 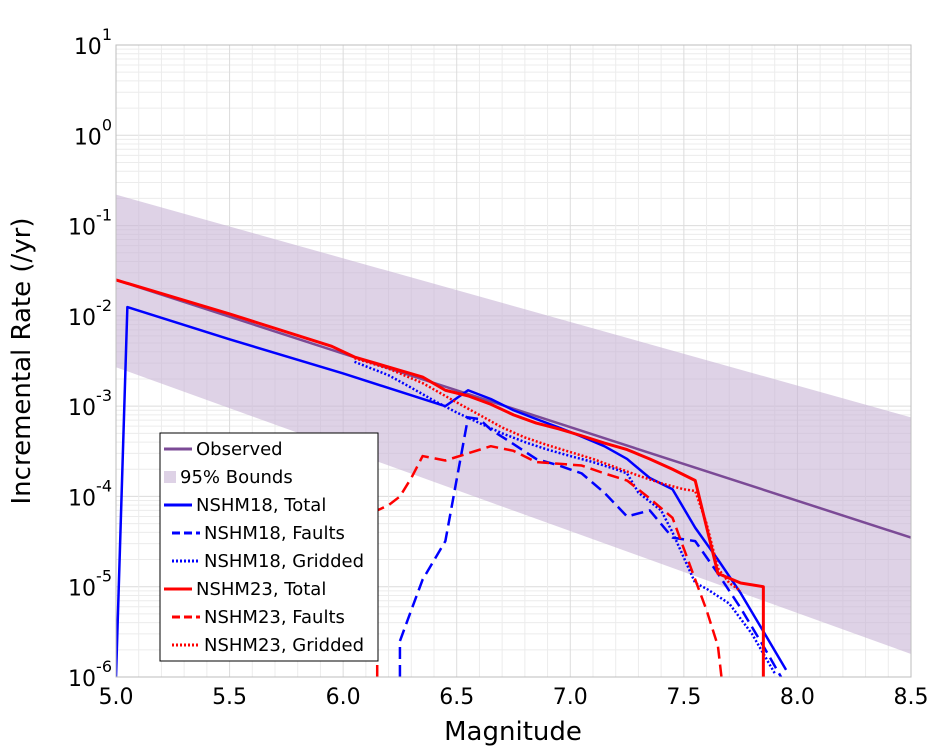 I want to click on legend-label: NSHM23, Total, so click(x=261, y=589).